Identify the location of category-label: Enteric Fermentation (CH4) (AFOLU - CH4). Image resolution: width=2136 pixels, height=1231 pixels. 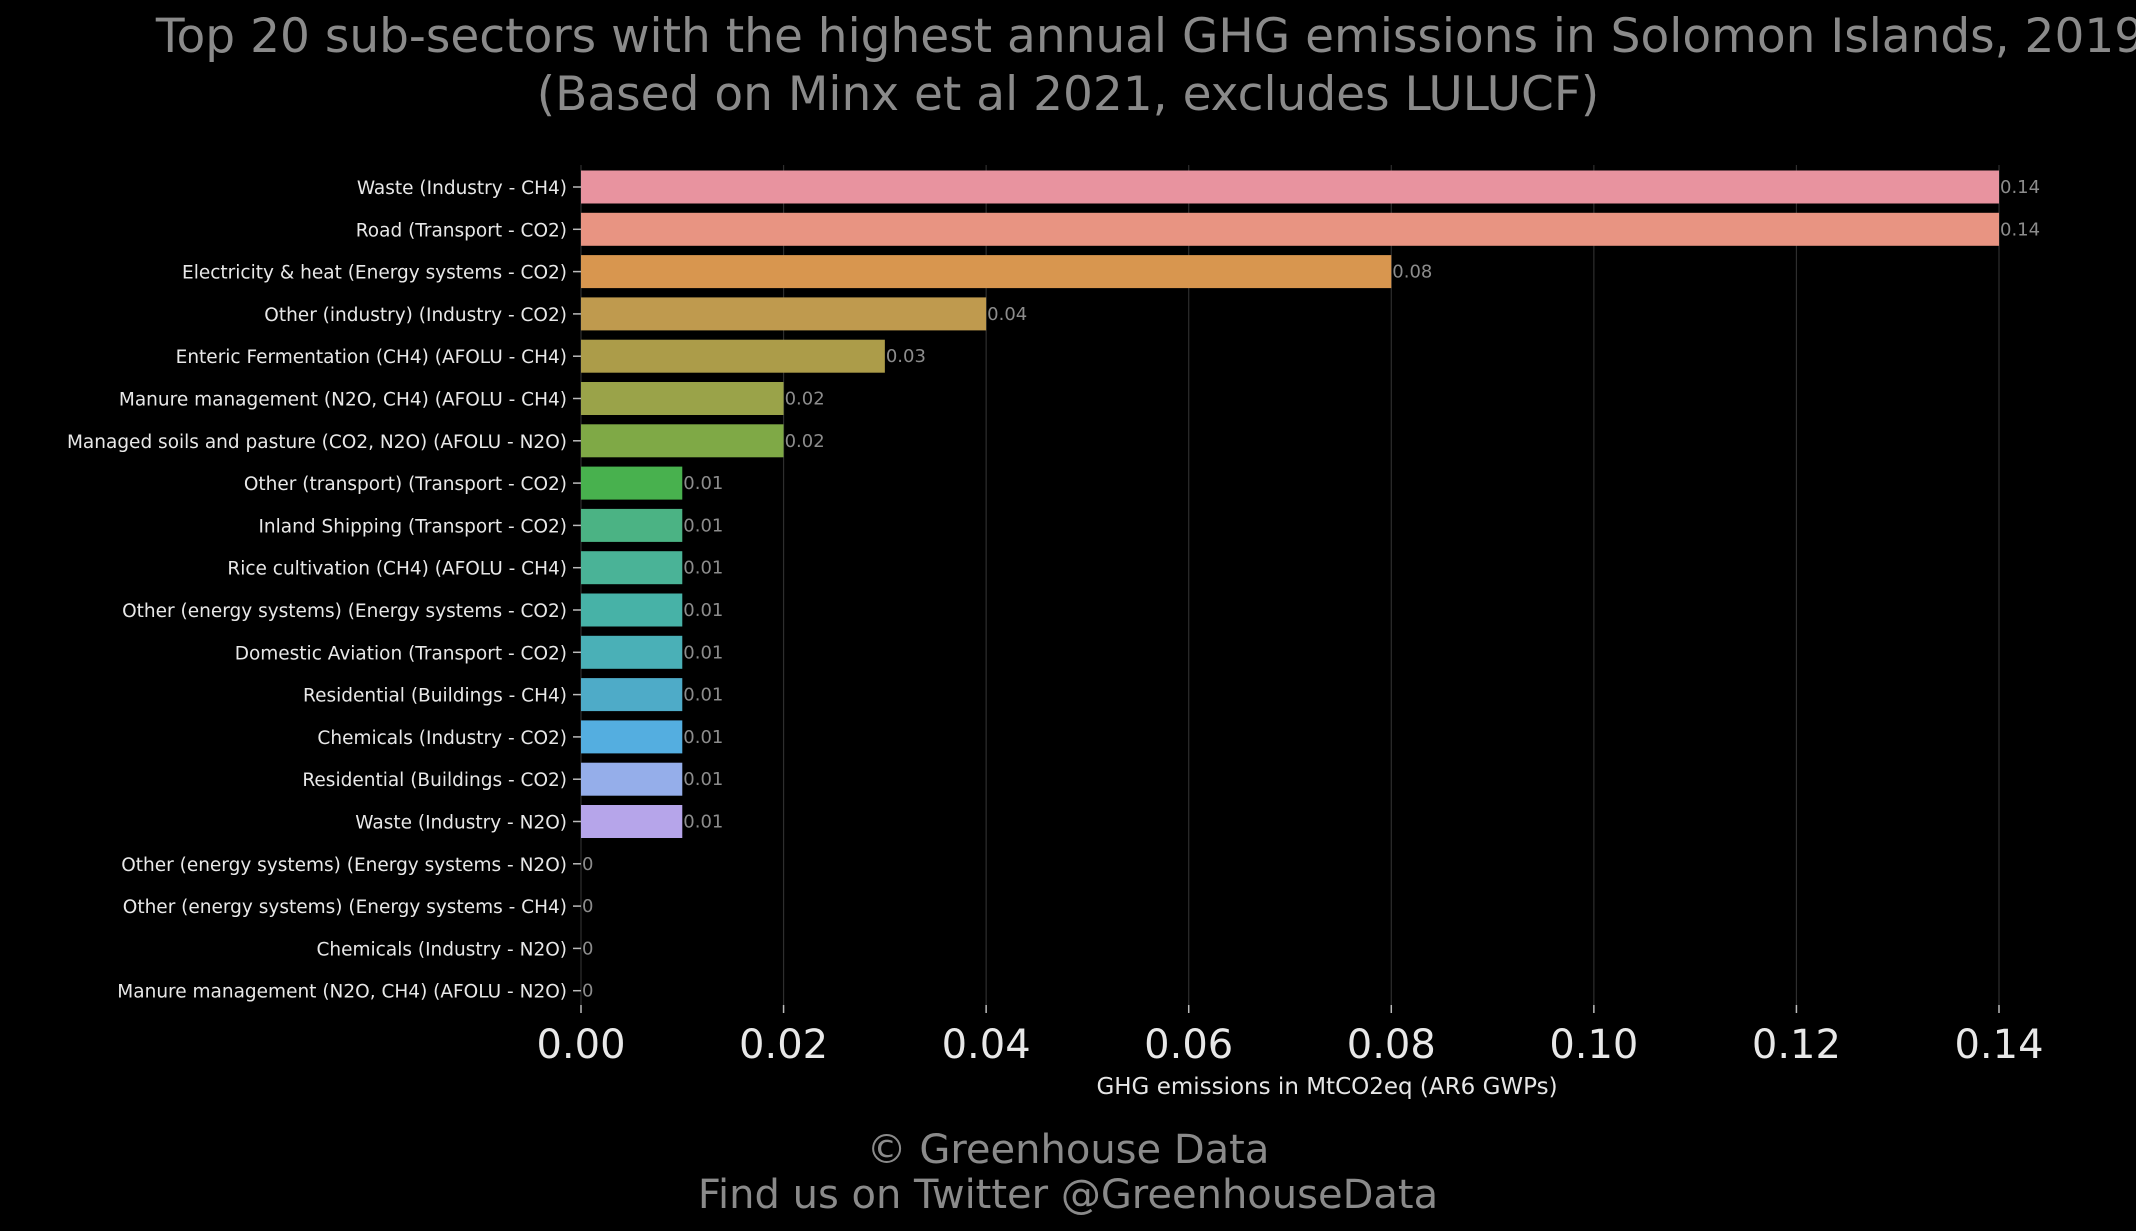
(371, 357).